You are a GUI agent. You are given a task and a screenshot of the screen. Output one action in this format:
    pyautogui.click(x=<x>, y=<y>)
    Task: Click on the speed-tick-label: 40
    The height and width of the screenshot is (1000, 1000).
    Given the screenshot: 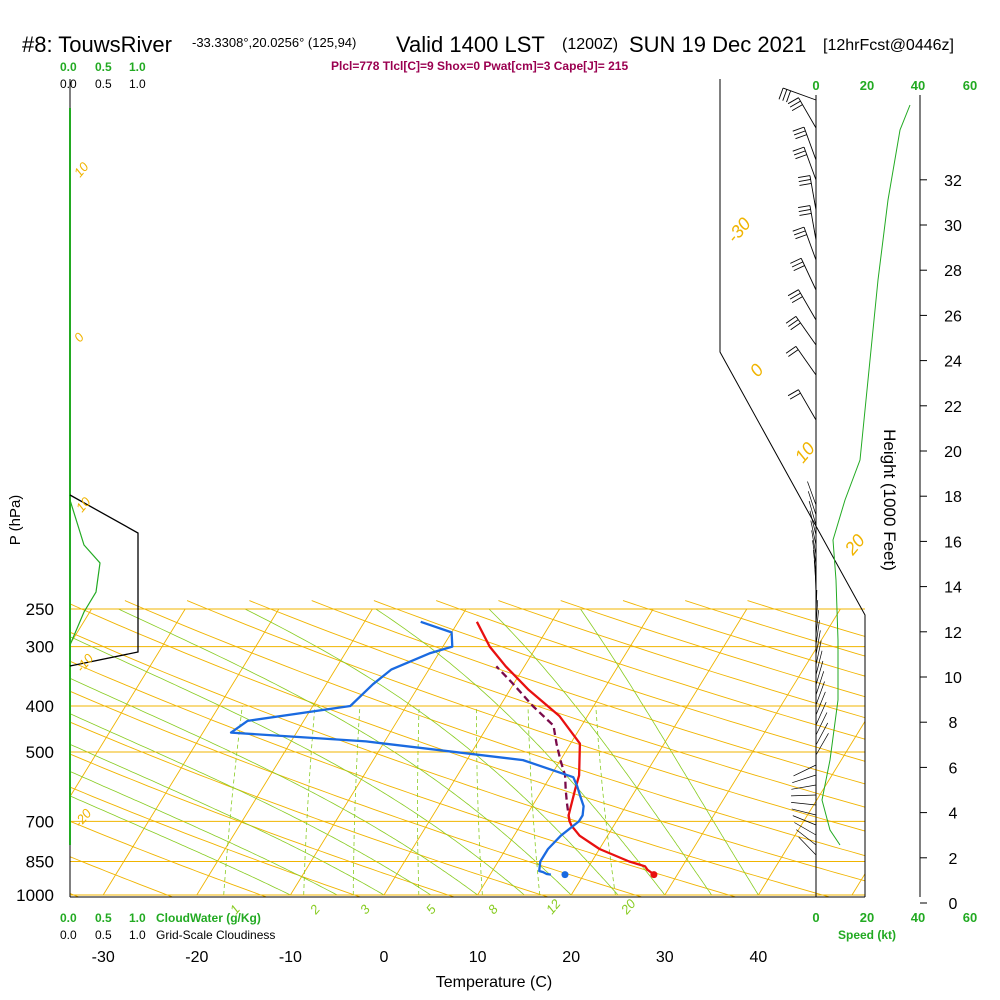 What is the action you would take?
    pyautogui.click(x=918, y=917)
    